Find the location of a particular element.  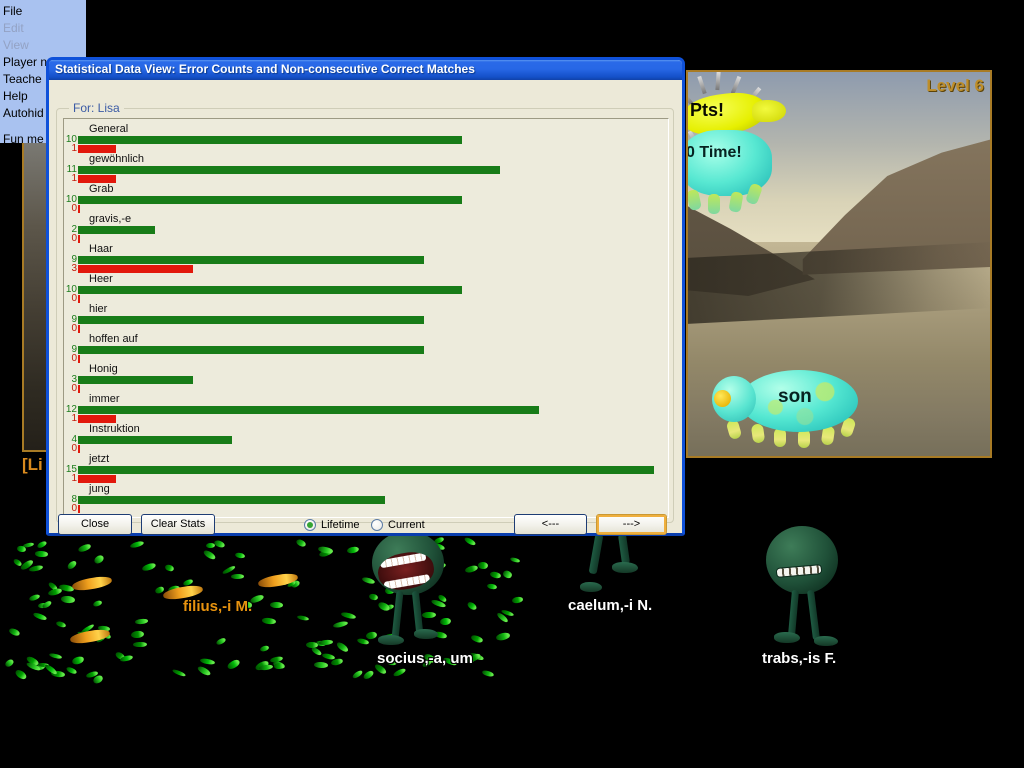

close-button: Close is located at coordinates (95, 524).